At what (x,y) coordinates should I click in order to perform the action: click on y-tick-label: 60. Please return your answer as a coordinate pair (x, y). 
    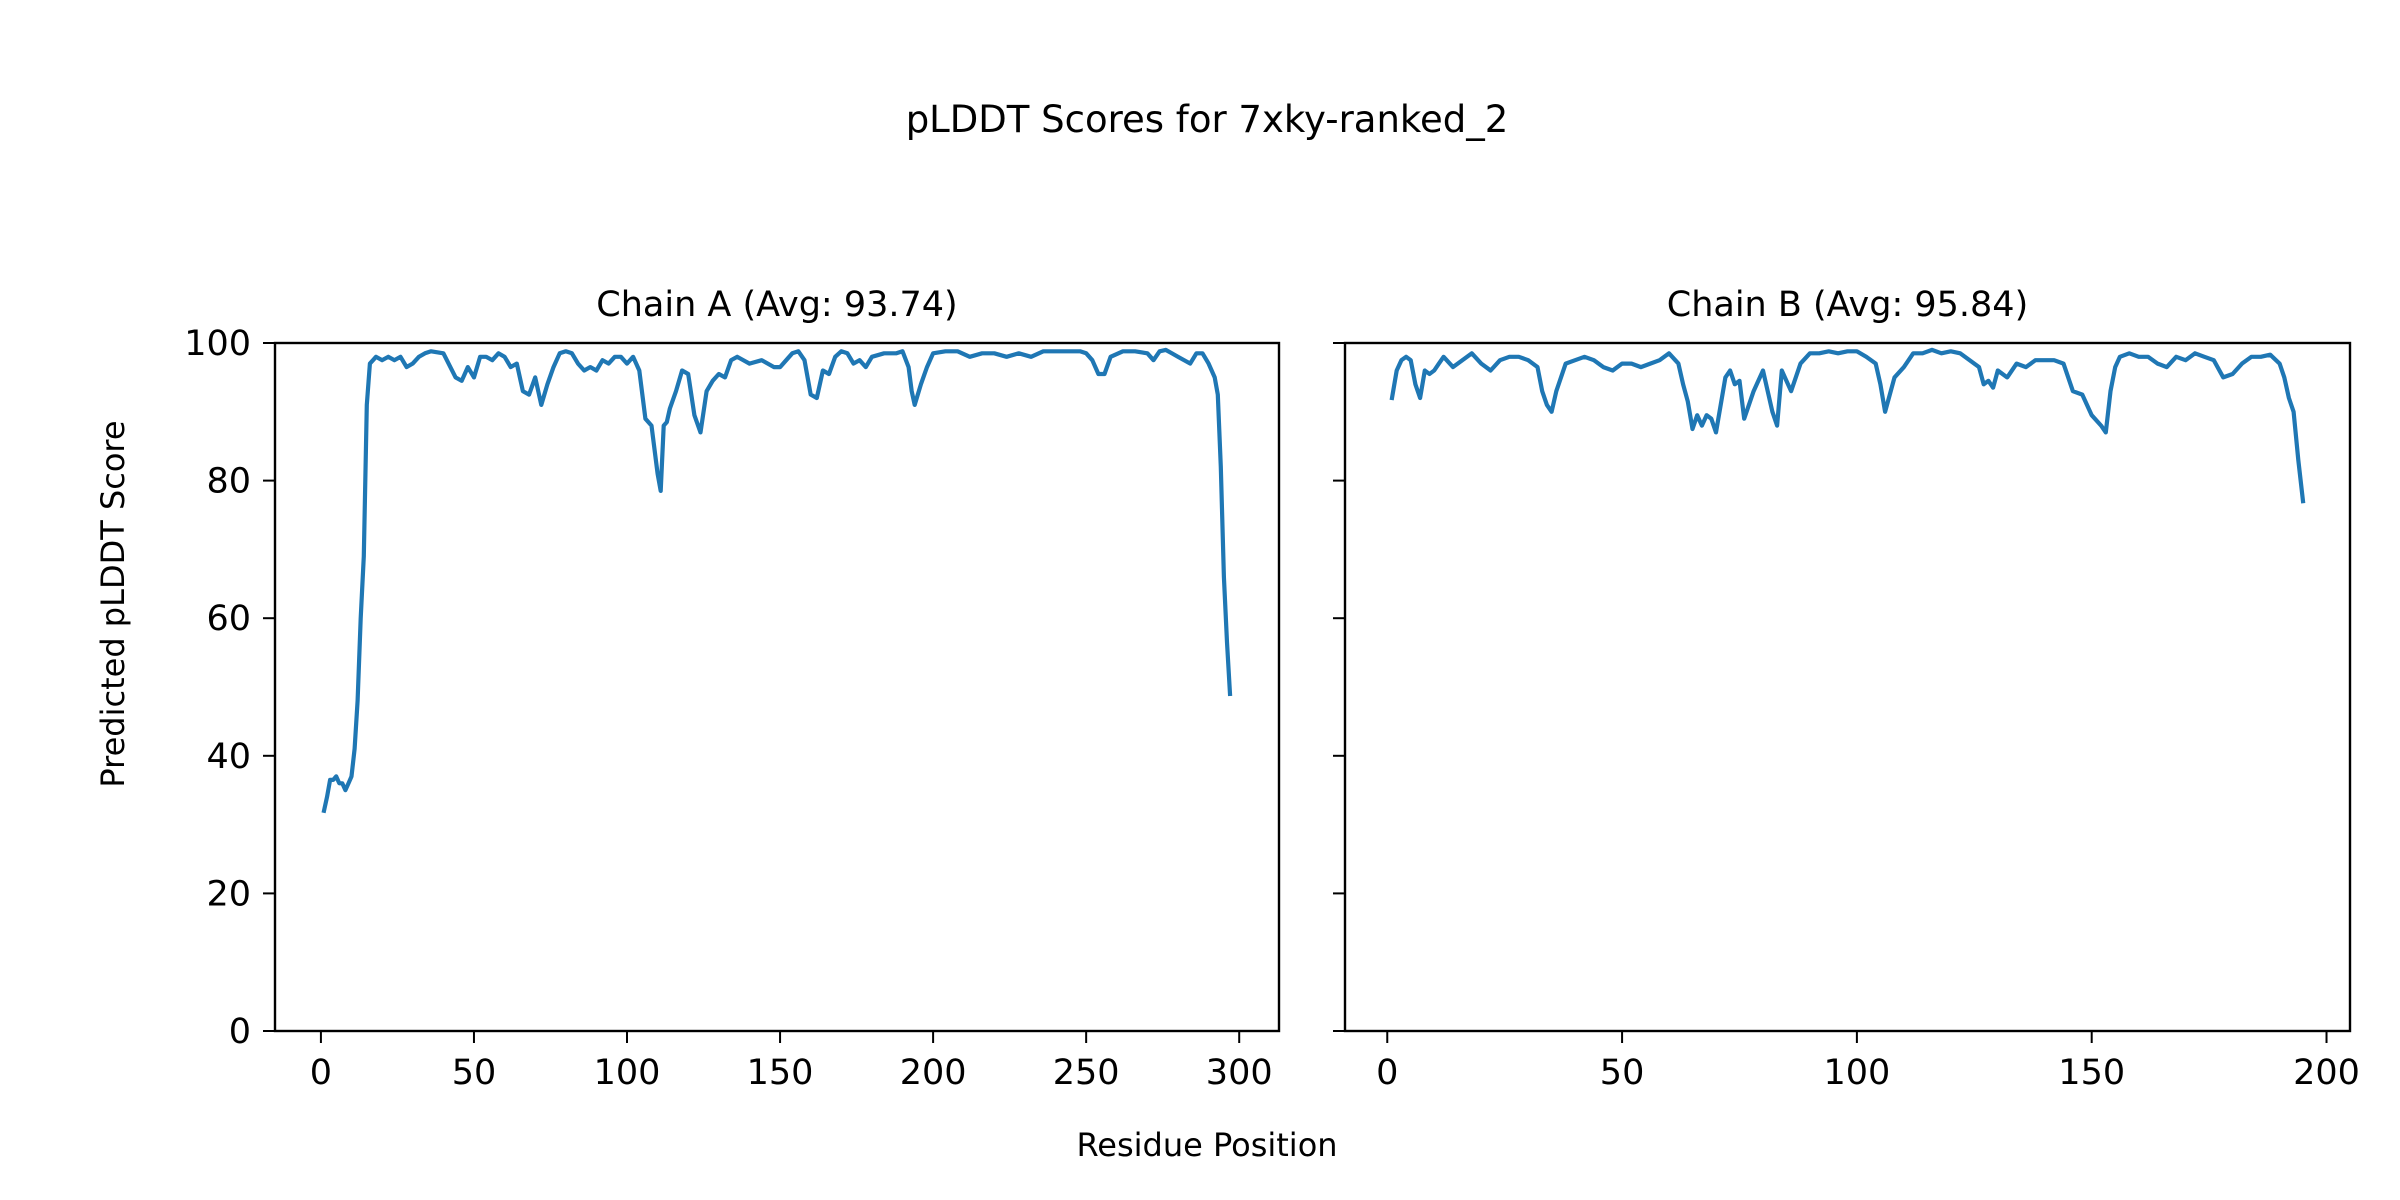
    Looking at the image, I should click on (228, 619).